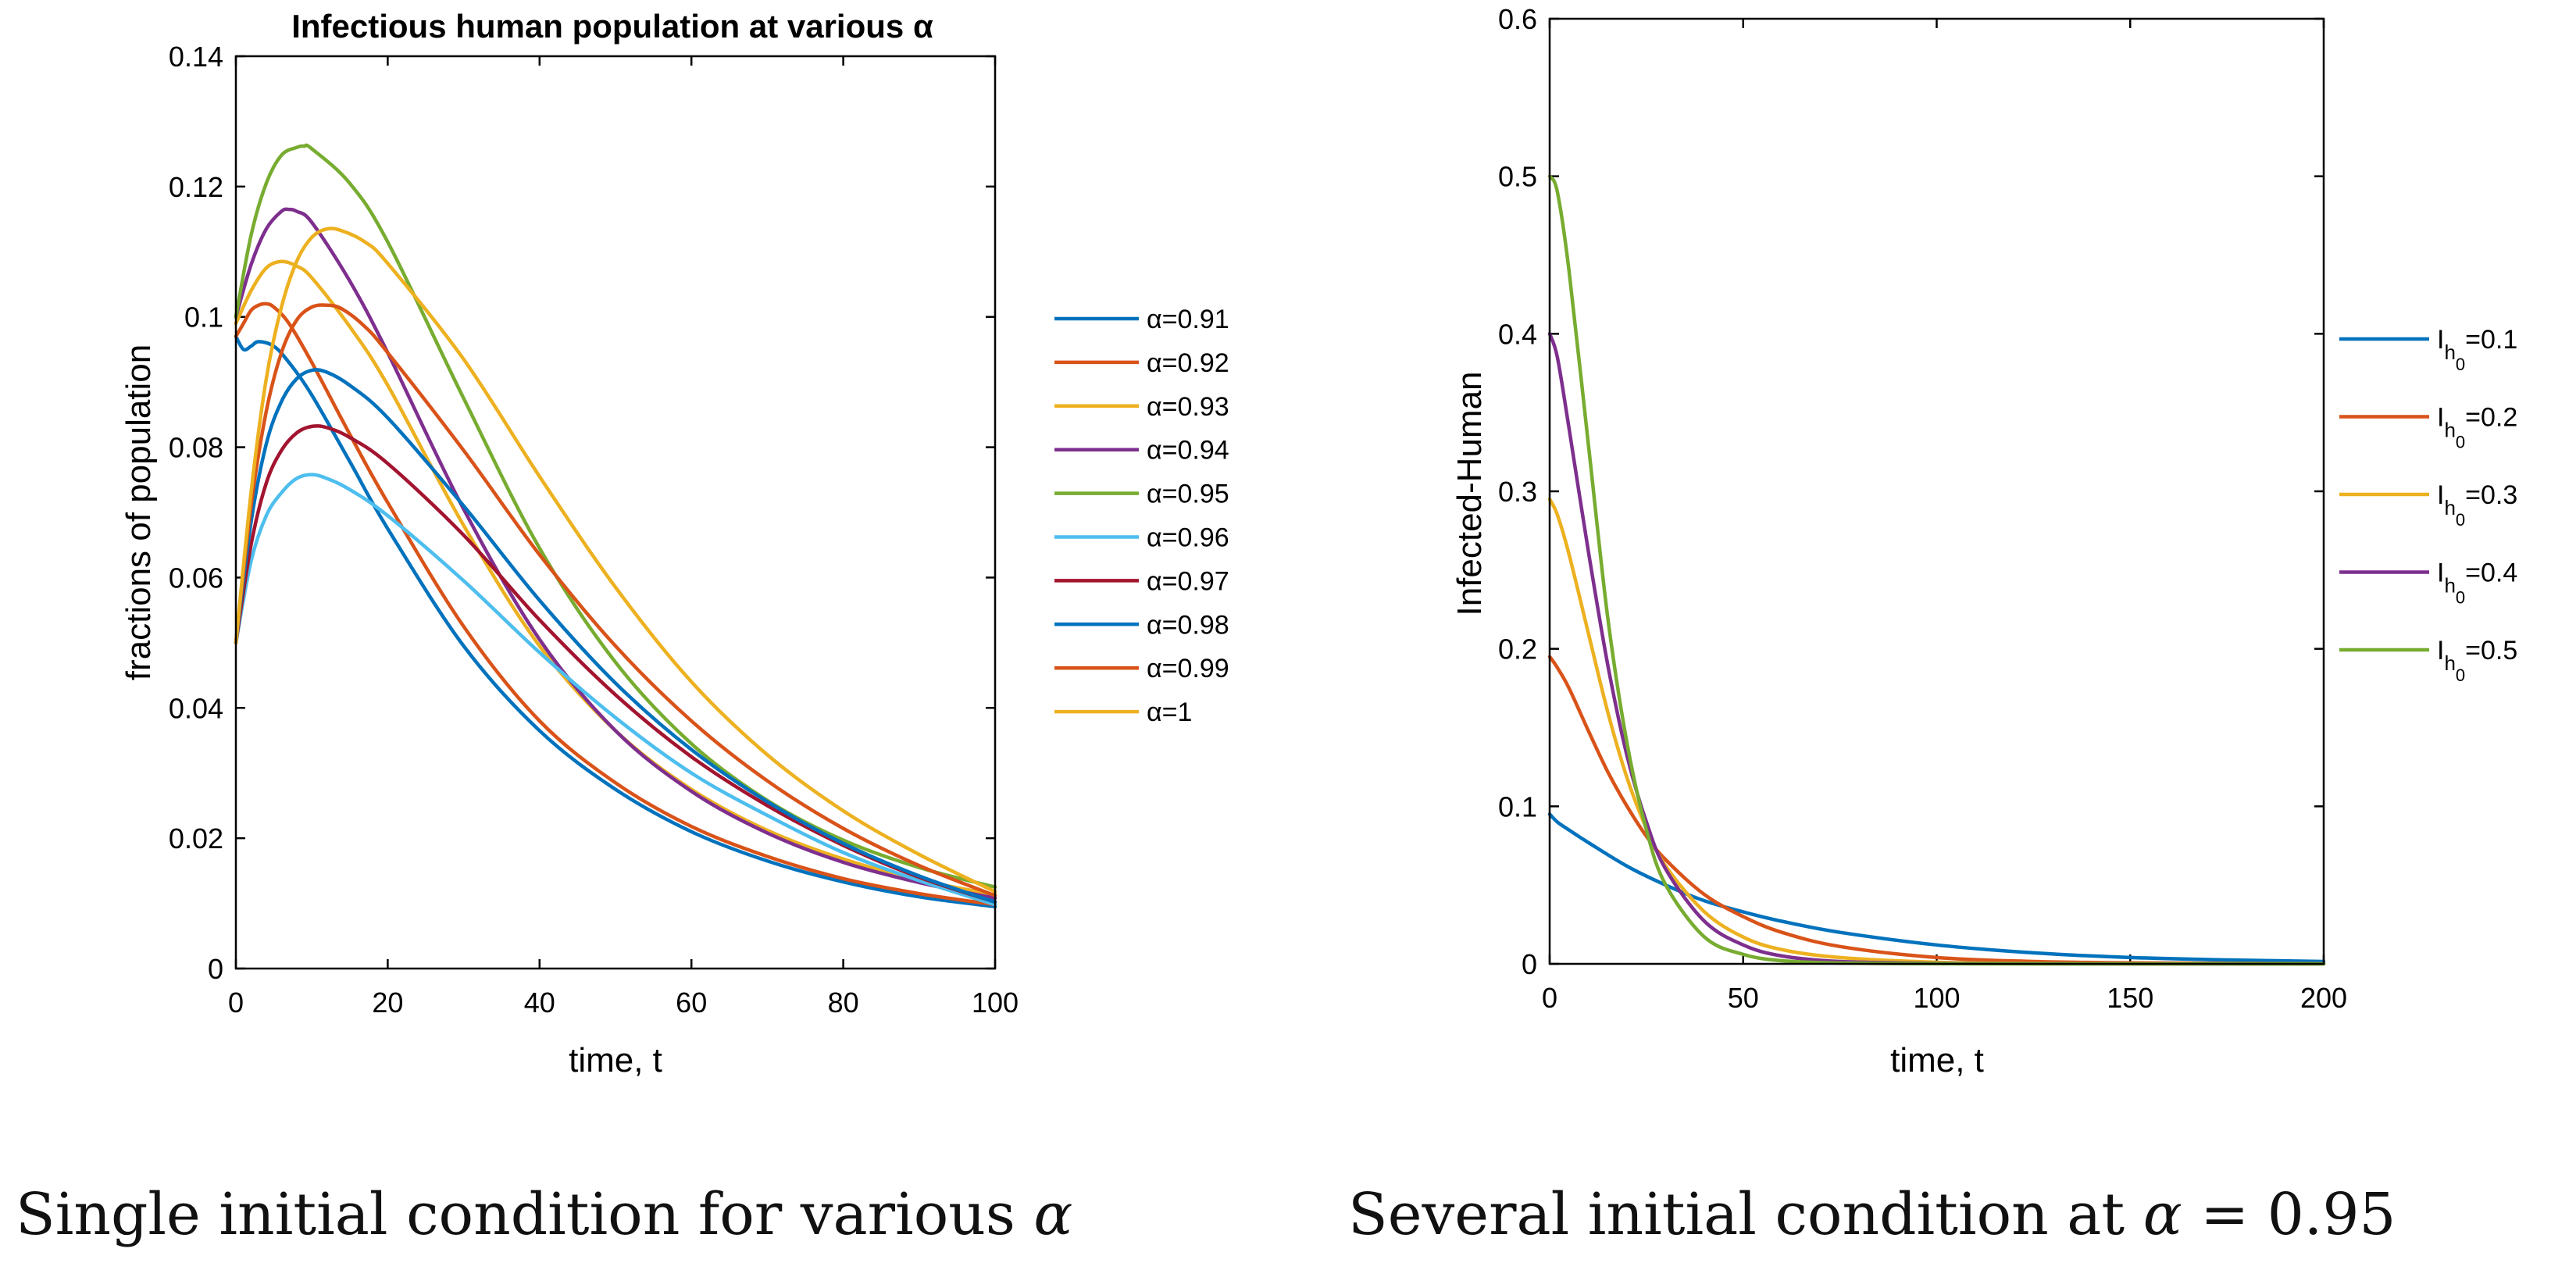 This screenshot has width=2576, height=1263. I want to click on caption-left: Single initial condition for various α, so click(544, 1214).